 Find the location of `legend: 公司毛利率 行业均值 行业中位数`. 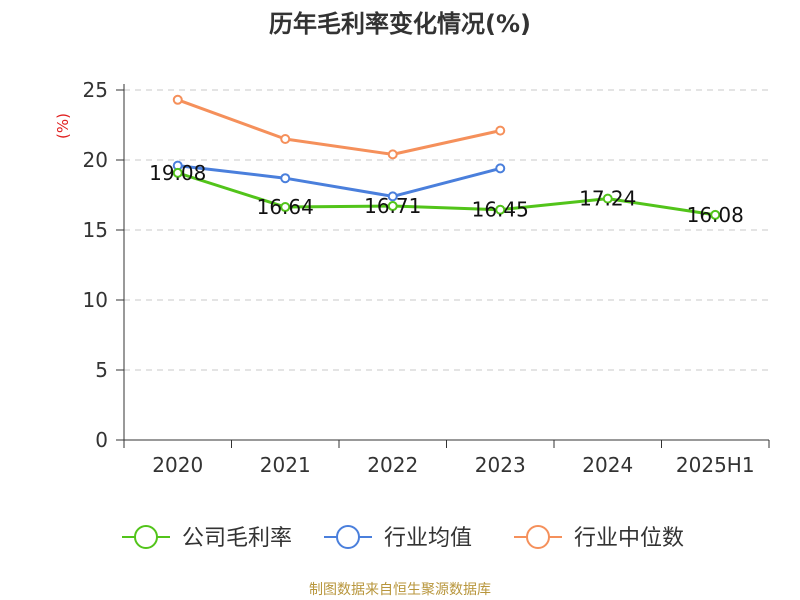

legend: 公司毛利率 行业均值 行业中位数 is located at coordinates (403, 538).